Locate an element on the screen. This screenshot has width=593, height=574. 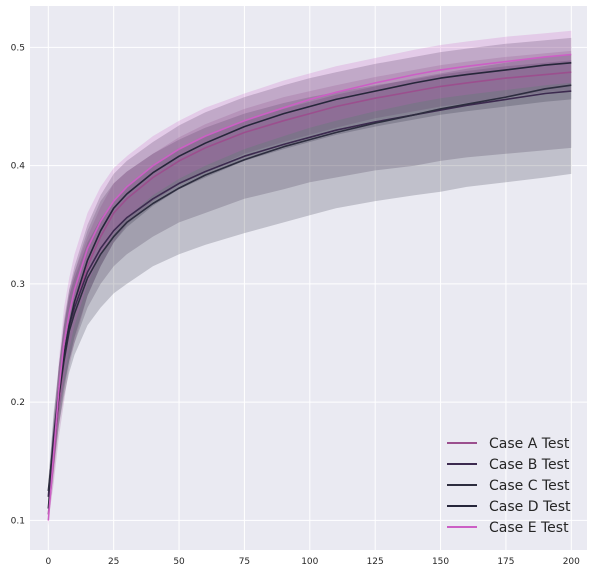
x-tick-label: 0 is located at coordinates (48, 562).